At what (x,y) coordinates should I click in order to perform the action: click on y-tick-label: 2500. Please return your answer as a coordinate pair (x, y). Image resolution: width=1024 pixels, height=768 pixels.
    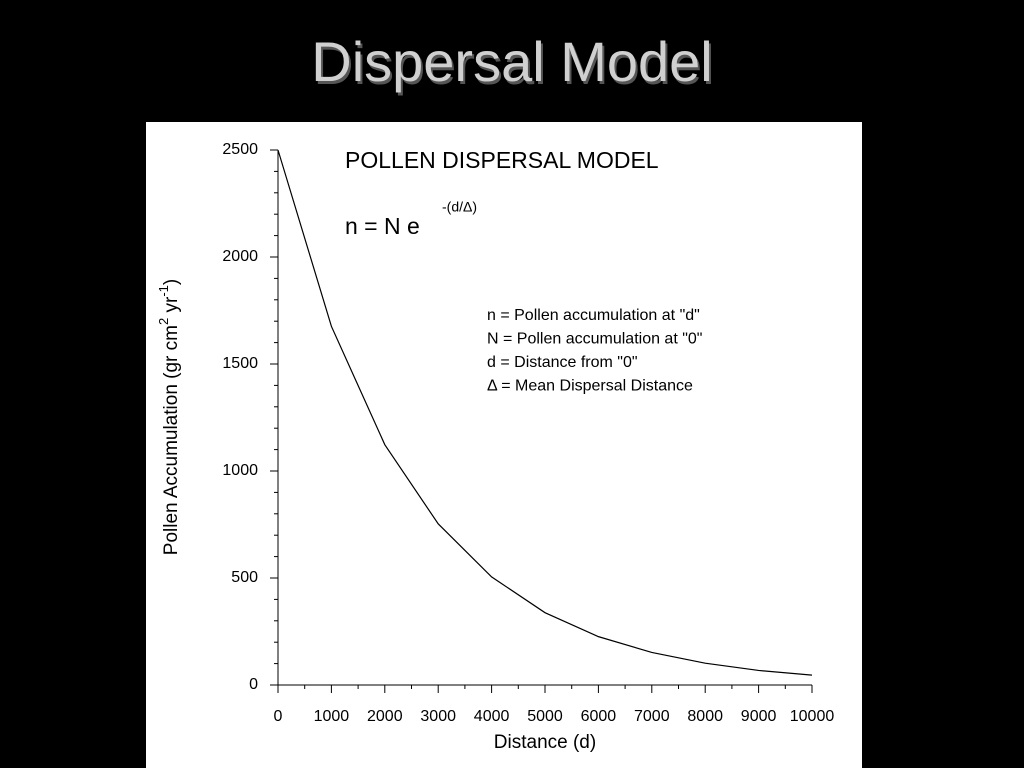
    Looking at the image, I should click on (240, 149).